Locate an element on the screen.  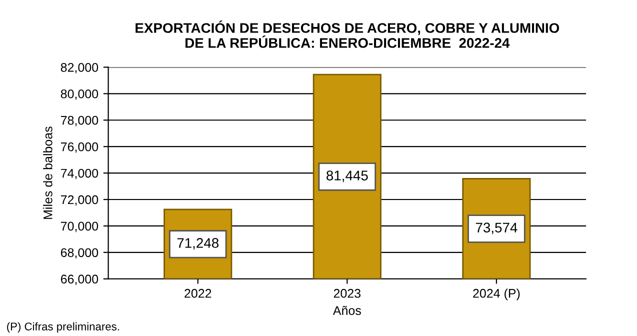
data-label: 71,248 is located at coordinates (198, 244).